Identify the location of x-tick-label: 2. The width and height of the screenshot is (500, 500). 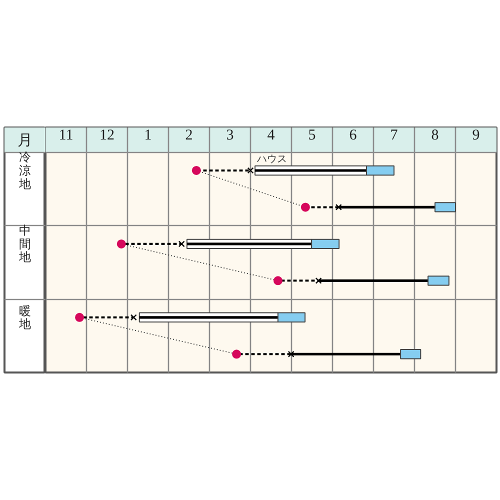
(189, 136).